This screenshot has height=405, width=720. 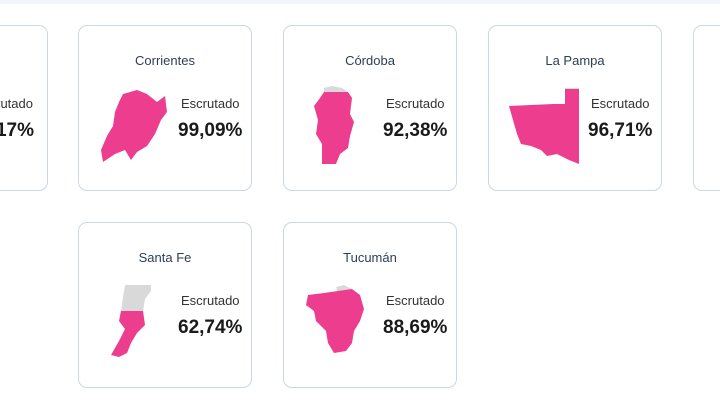 I want to click on escrutado-percent: 62,74%, so click(x=210, y=327).